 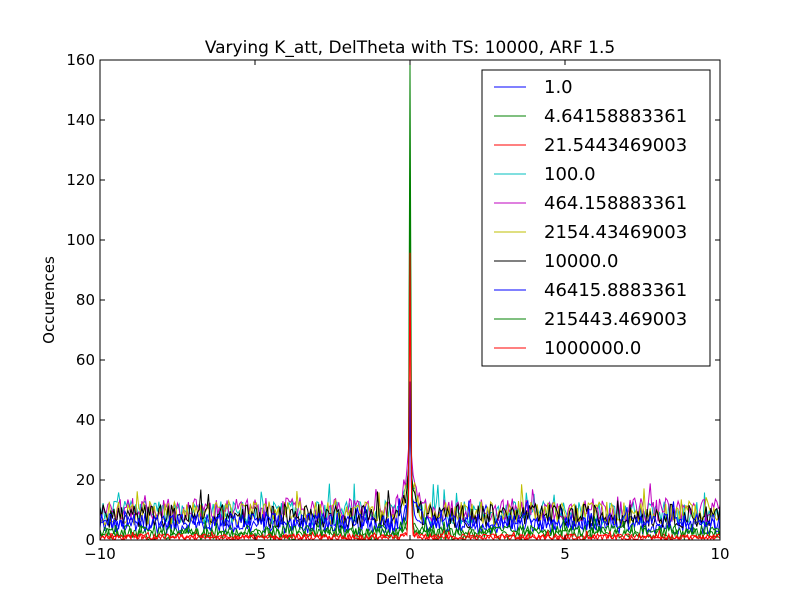 I want to click on legend-label: 46415.8883361, so click(x=615, y=290).